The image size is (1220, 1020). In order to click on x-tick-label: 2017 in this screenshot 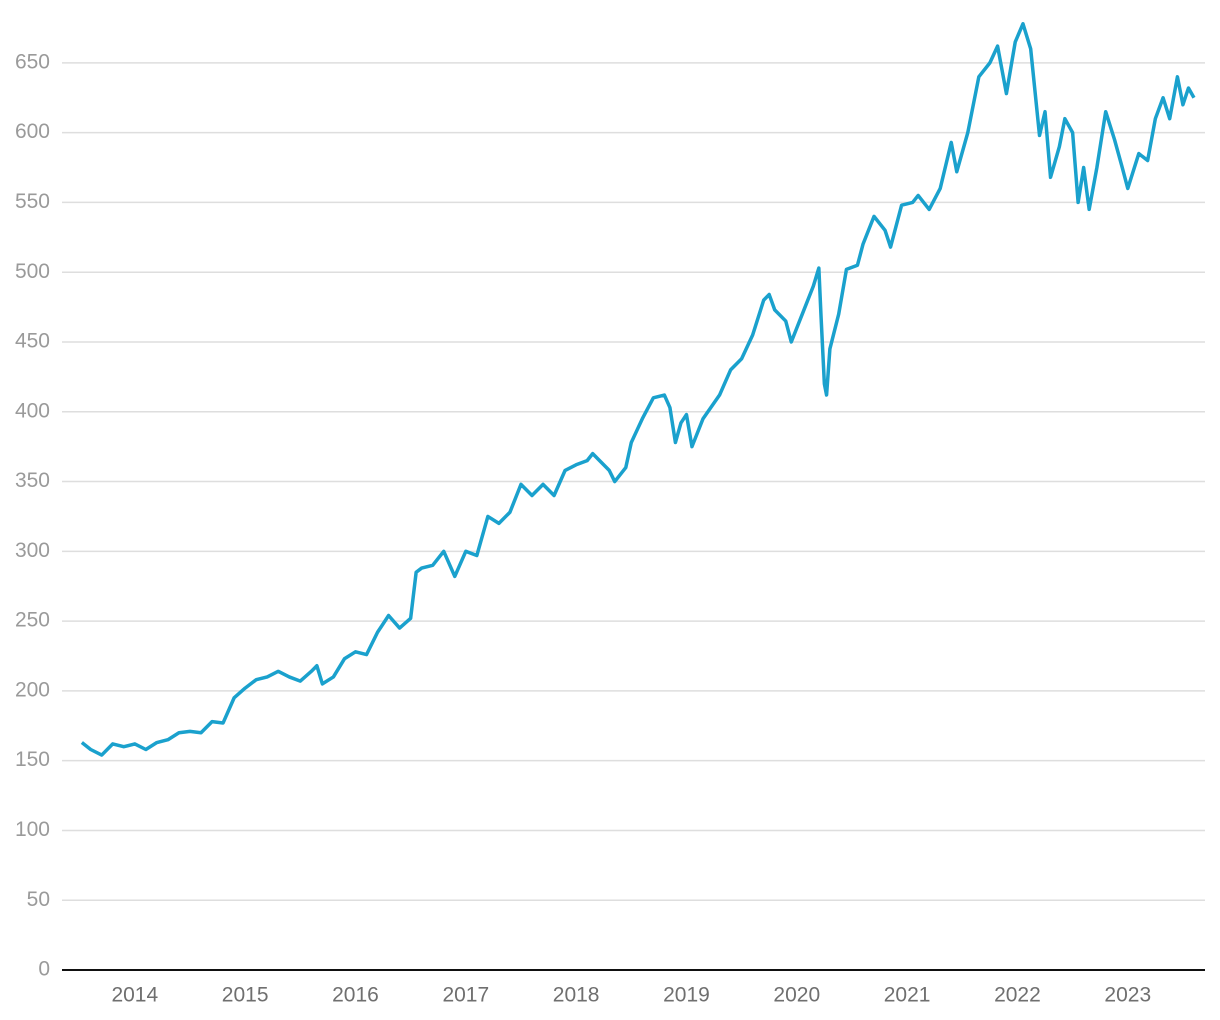, I will do `click(465, 995)`.